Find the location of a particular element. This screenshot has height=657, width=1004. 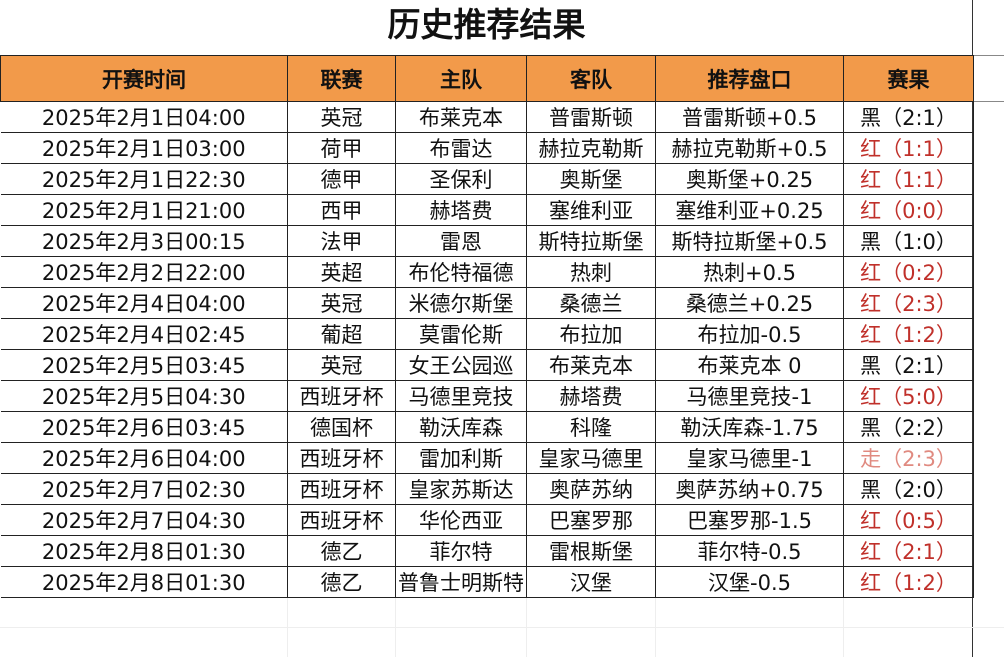

cell-pick: 热刺+0.5 is located at coordinates (749, 272).